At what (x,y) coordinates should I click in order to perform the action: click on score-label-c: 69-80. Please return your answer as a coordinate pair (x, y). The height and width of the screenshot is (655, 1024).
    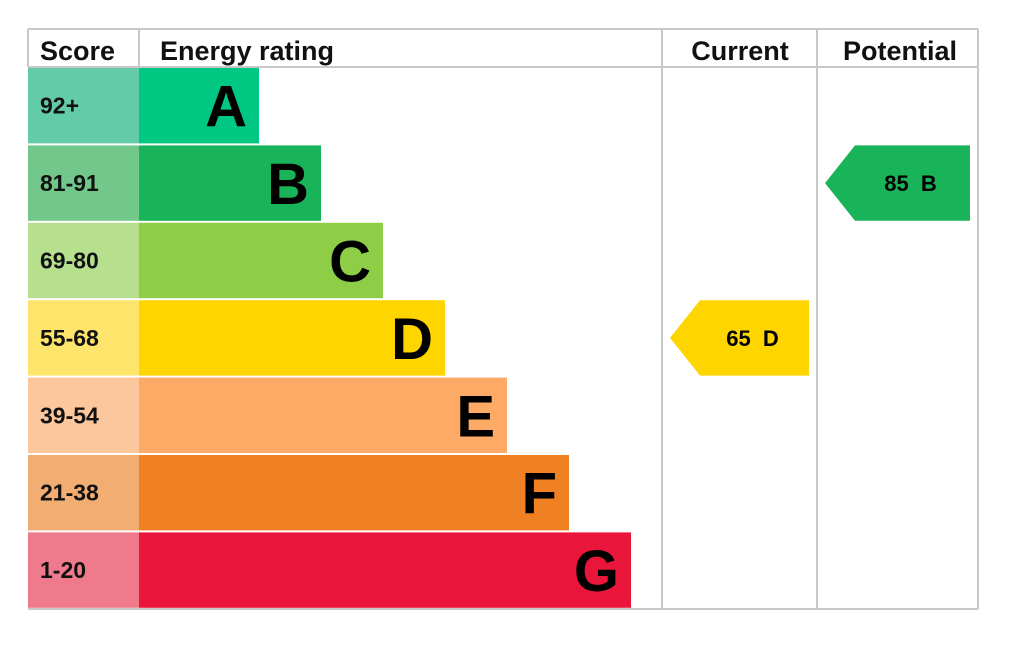
    Looking at the image, I should click on (69, 261).